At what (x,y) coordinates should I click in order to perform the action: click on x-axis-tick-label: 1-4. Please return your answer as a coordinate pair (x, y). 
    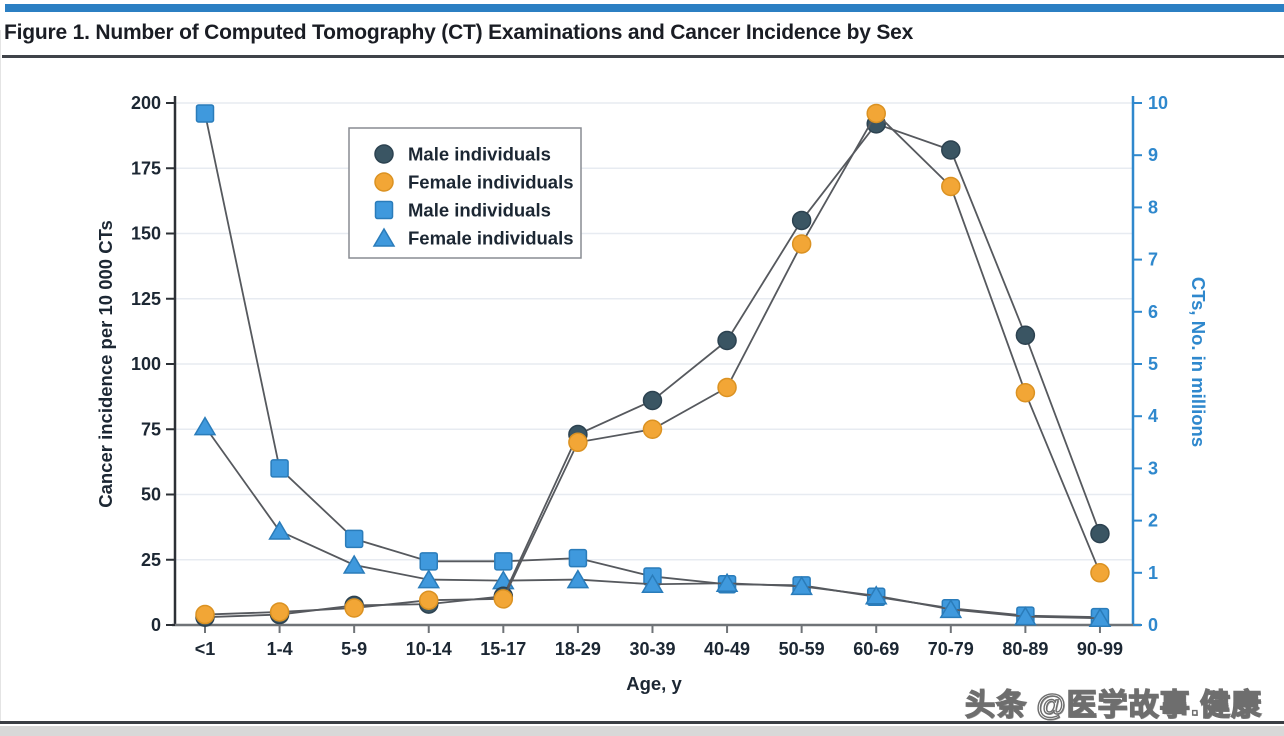
    Looking at the image, I should click on (280, 649).